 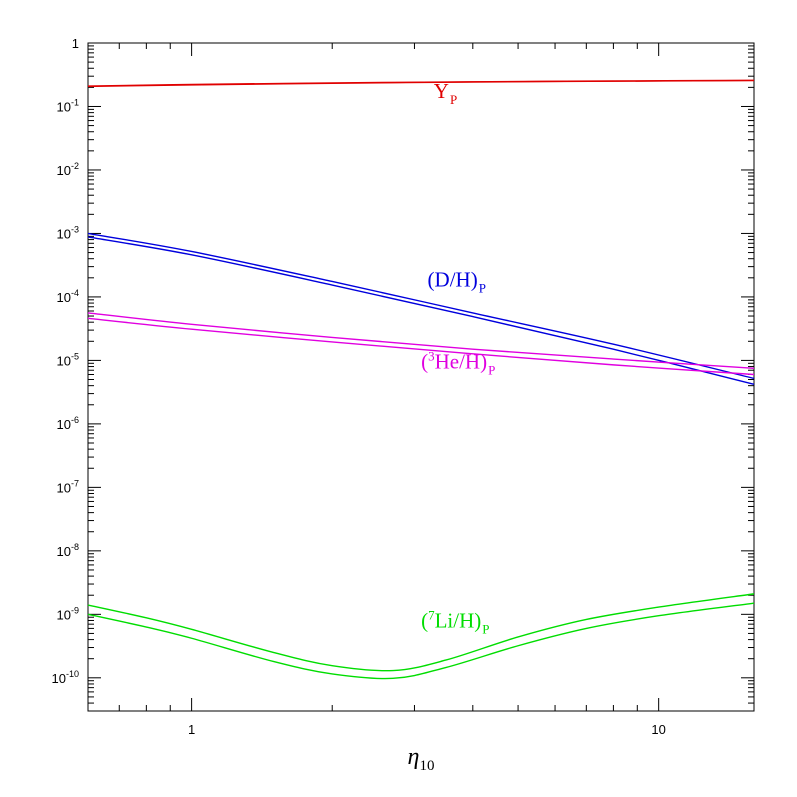 What do you see at coordinates (455, 622) in the screenshot?
I see `series-label-li7: (7Li/H)P` at bounding box center [455, 622].